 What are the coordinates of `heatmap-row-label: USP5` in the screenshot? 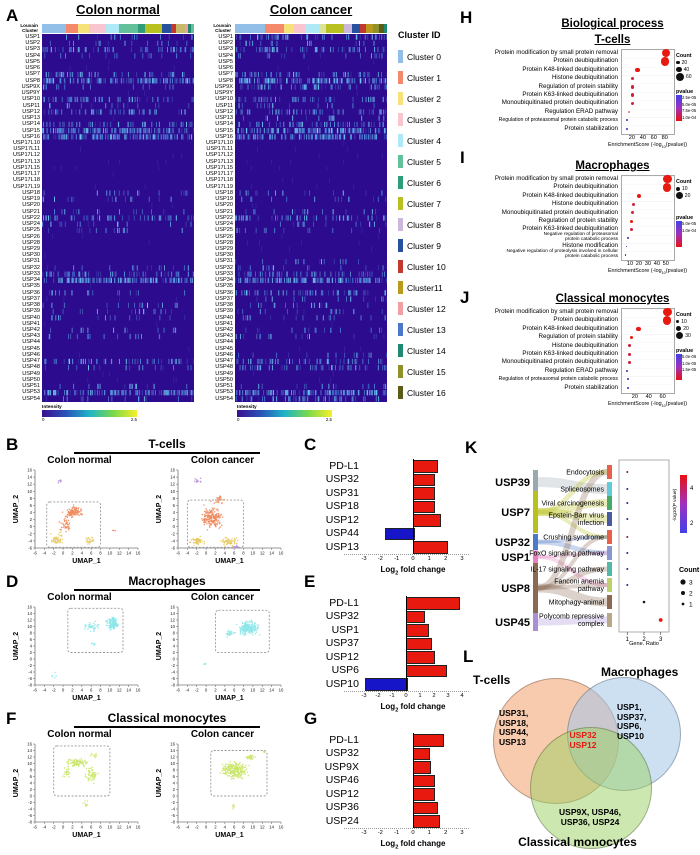 It's located at (225, 61).